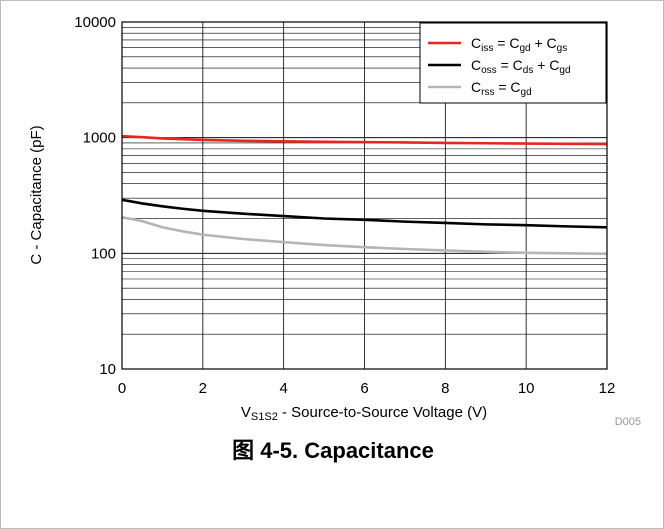 The width and height of the screenshot is (664, 529). I want to click on x-tick-label: 2, so click(203, 388).